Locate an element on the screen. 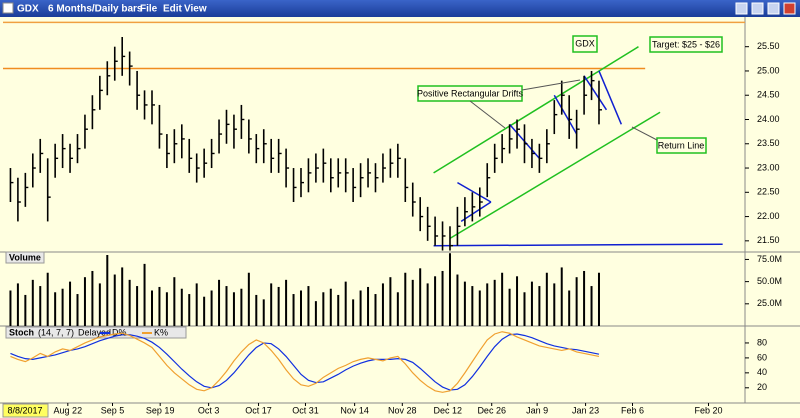 Image resolution: width=800 pixels, height=418 pixels. annotation: Target: $25 - $26 is located at coordinates (686, 44).